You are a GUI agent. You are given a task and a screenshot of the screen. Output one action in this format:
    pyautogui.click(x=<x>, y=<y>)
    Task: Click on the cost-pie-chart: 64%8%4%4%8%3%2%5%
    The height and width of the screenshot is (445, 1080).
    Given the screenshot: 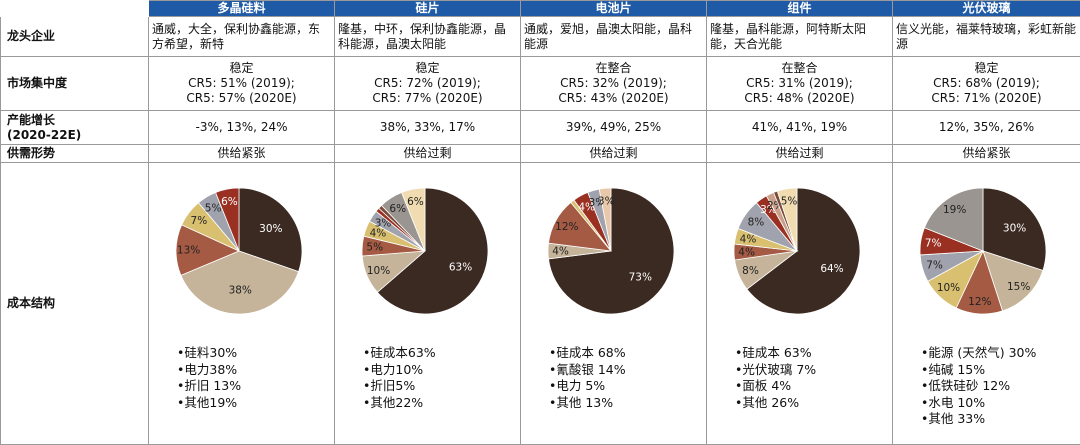 What is the action you would take?
    pyautogui.click(x=797, y=251)
    